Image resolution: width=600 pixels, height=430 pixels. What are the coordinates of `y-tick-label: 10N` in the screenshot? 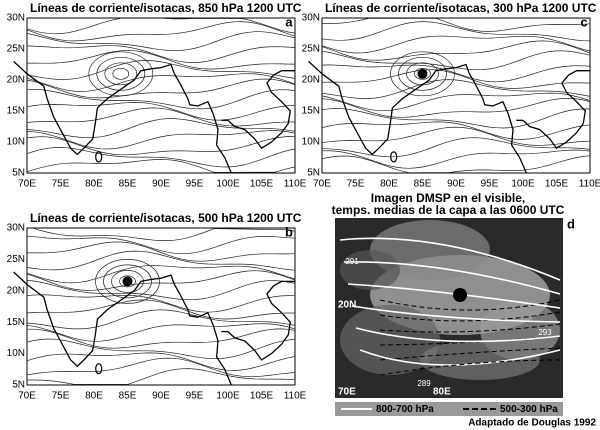 It's located at (16, 142).